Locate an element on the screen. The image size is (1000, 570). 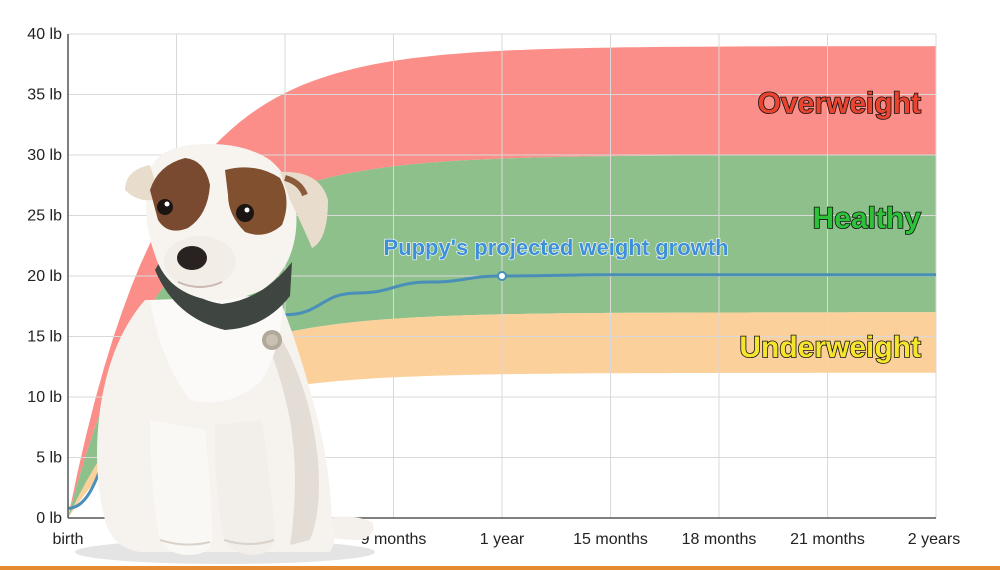
y-tick-label: 0 lb is located at coordinates (49, 518).